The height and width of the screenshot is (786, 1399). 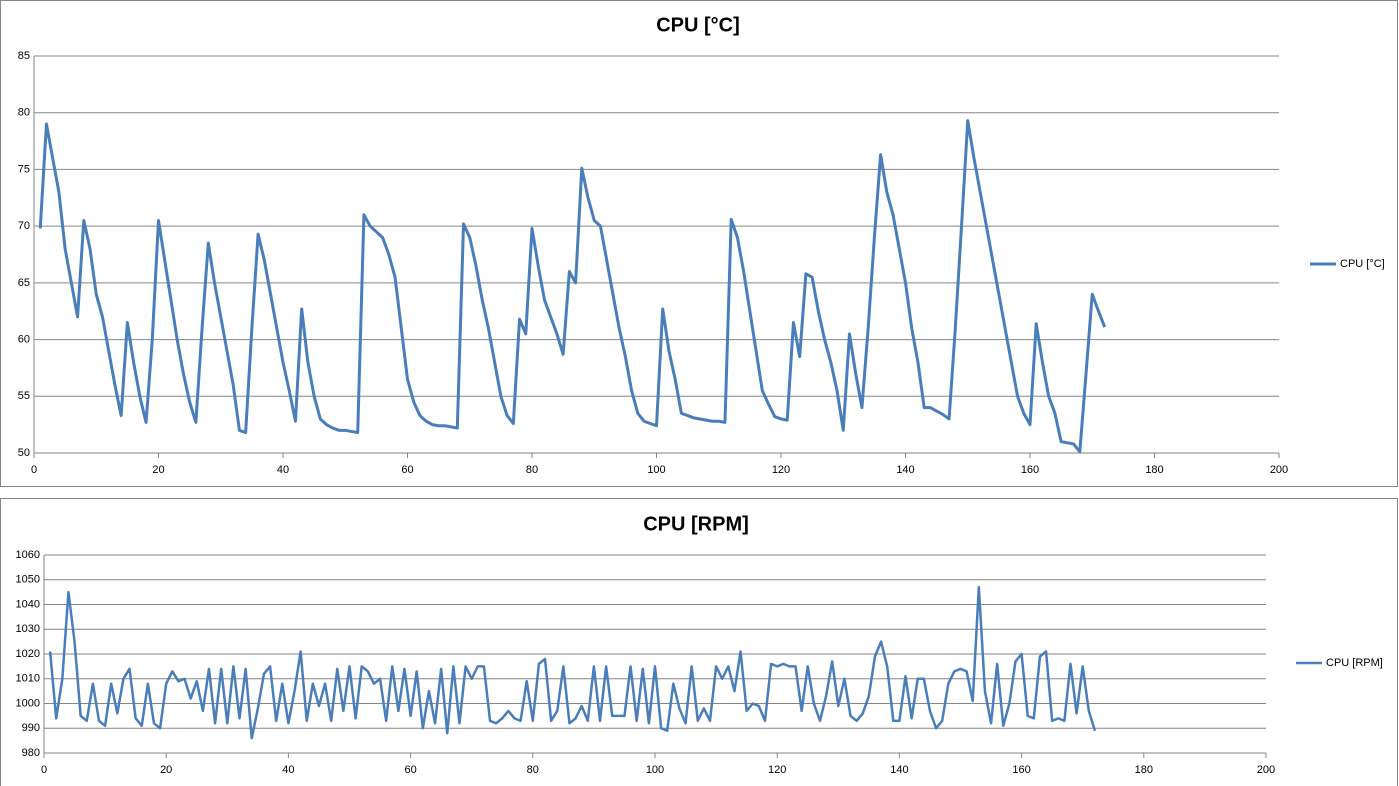 What do you see at coordinates (28, 629) in the screenshot?
I see `y-tick-label: 1030` at bounding box center [28, 629].